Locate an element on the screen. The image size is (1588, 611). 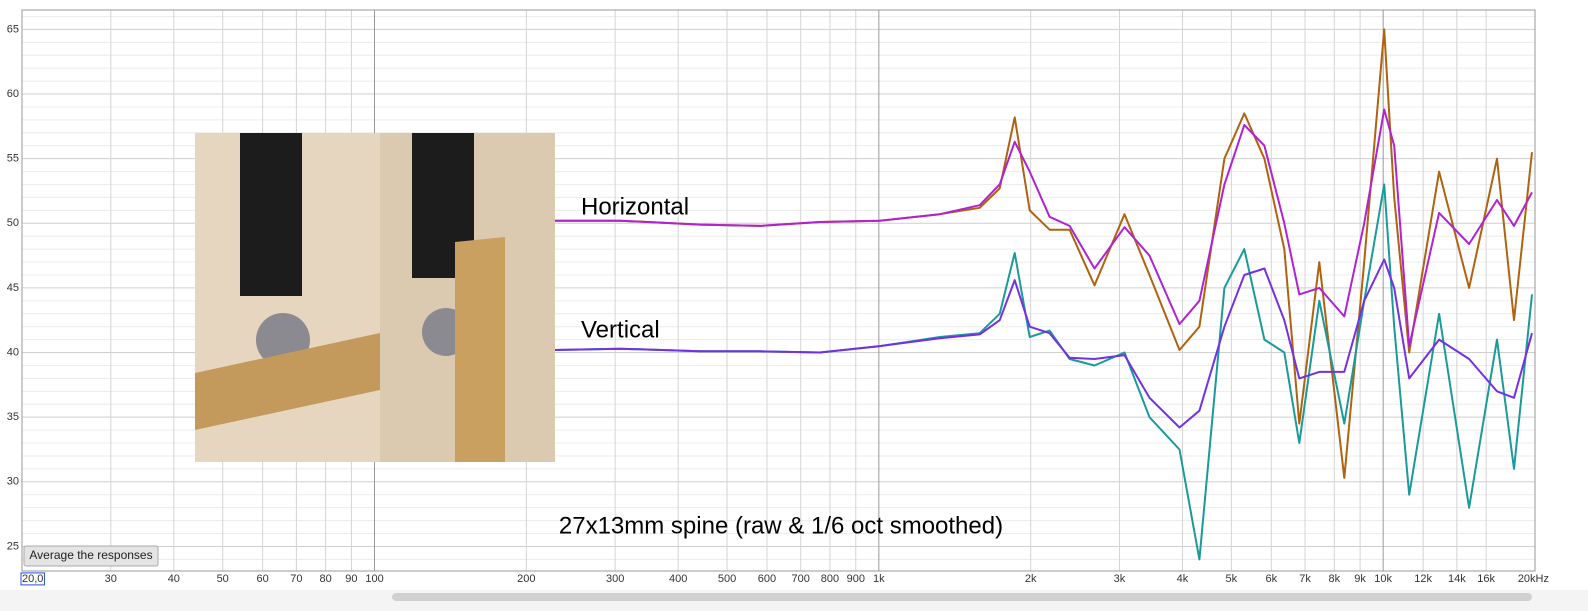
photo-strap is located at coordinates (271, 214).